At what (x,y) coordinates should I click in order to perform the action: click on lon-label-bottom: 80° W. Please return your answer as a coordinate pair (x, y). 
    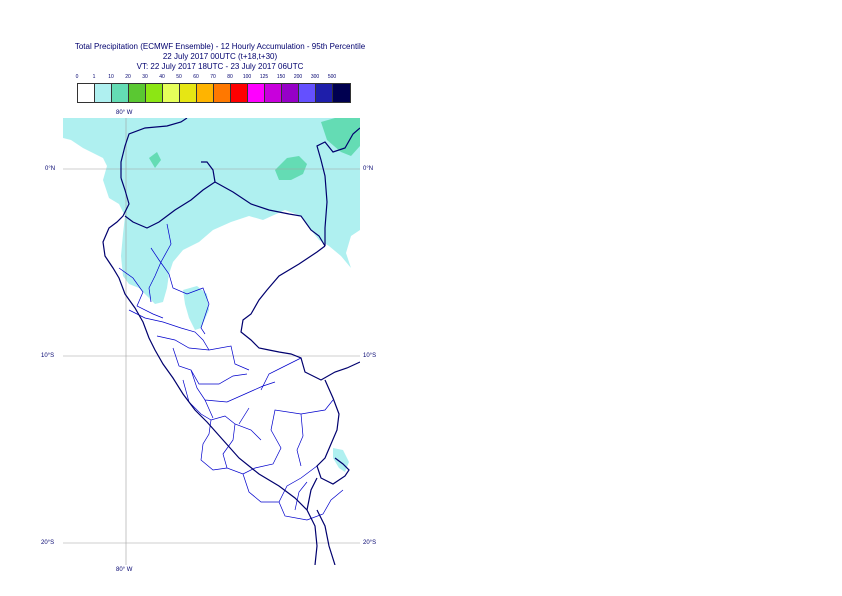
    Looking at the image, I should click on (124, 570).